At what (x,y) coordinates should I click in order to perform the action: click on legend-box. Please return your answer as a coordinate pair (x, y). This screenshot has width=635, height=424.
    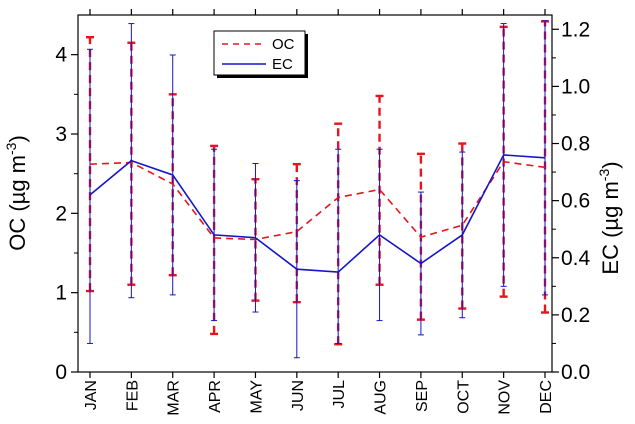
    Looking at the image, I should click on (259, 53).